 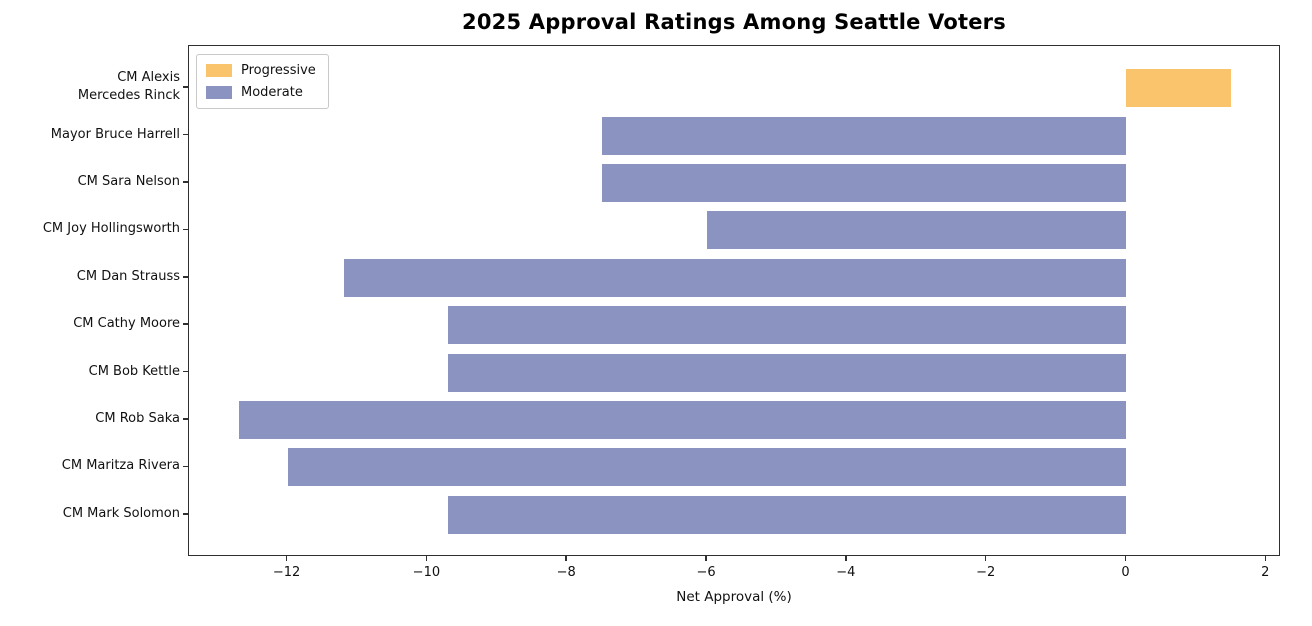 What do you see at coordinates (137, 418) in the screenshot?
I see `y-axis-label: CM Rob Saka` at bounding box center [137, 418].